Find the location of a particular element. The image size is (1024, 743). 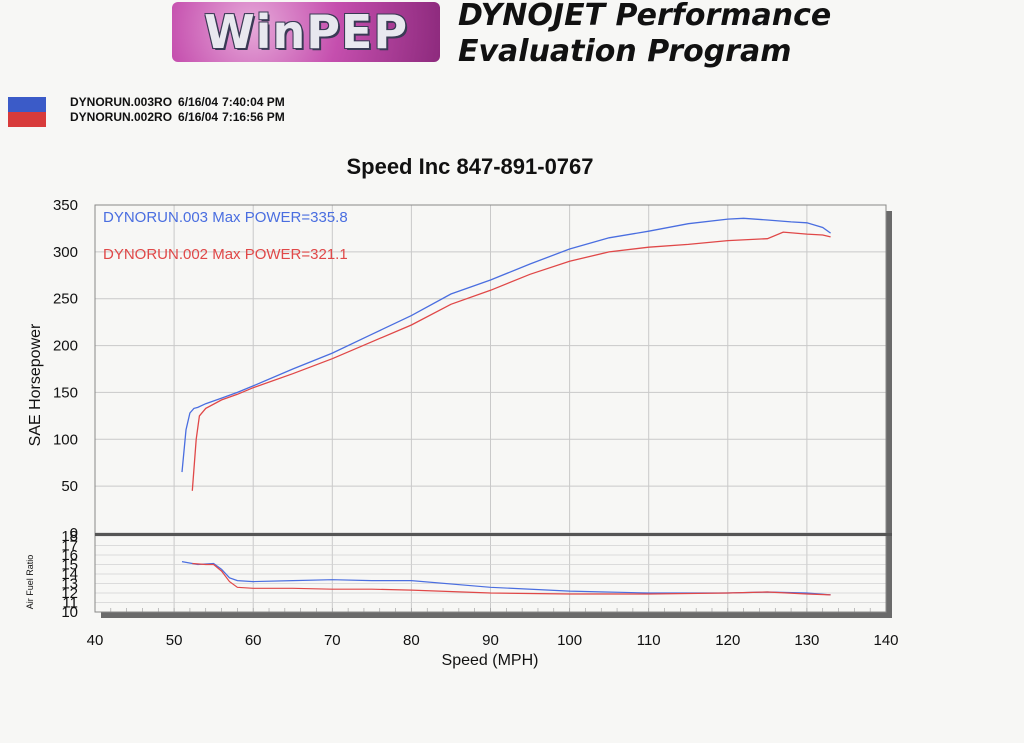

afr-y-tick-label: 10 is located at coordinates (69, 612).